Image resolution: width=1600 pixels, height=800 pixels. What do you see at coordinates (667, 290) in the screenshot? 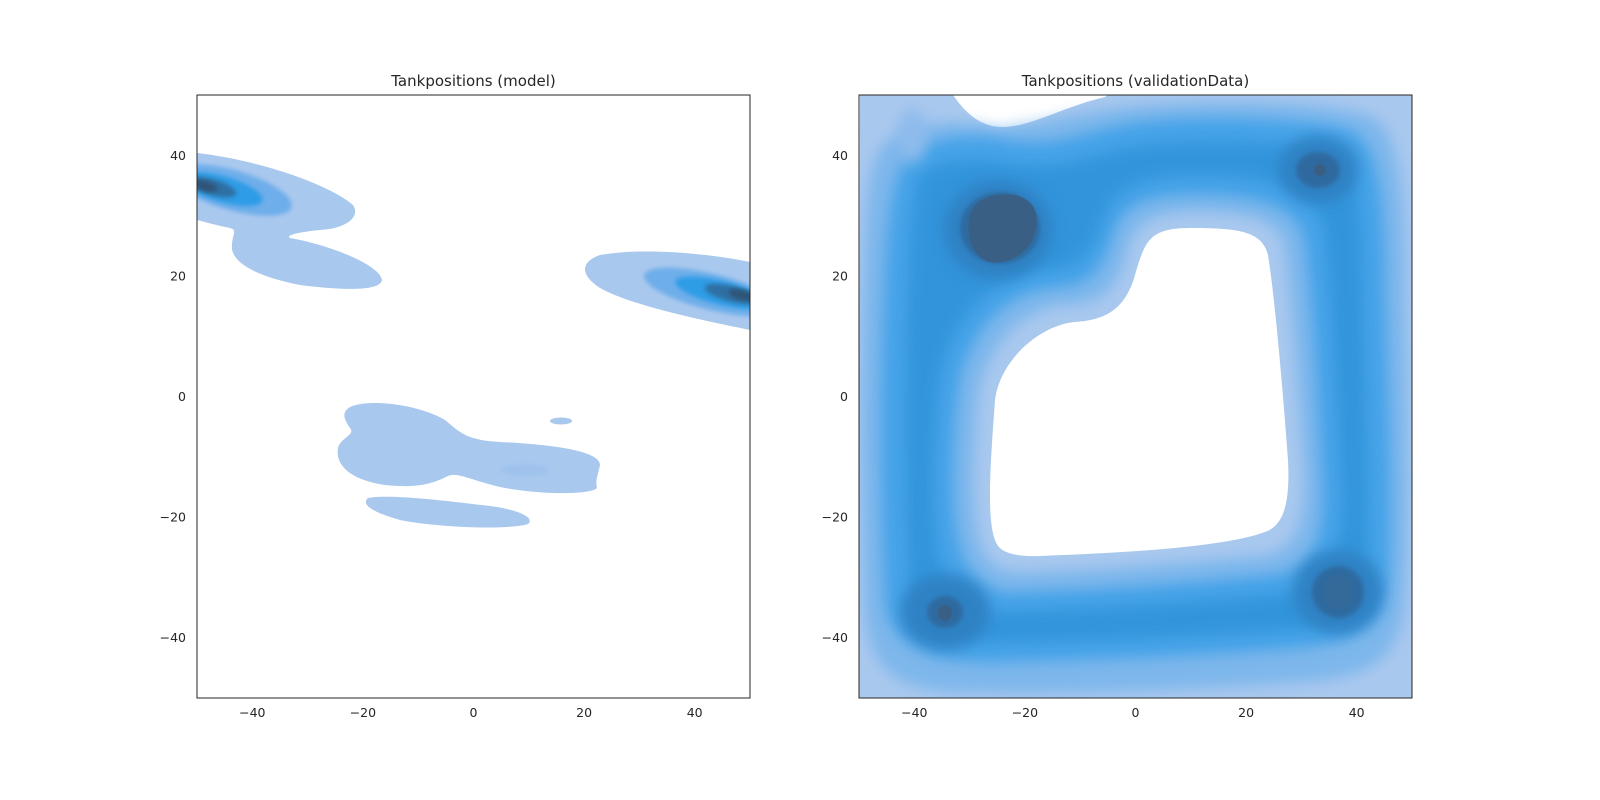
I see `density-region-right` at bounding box center [667, 290].